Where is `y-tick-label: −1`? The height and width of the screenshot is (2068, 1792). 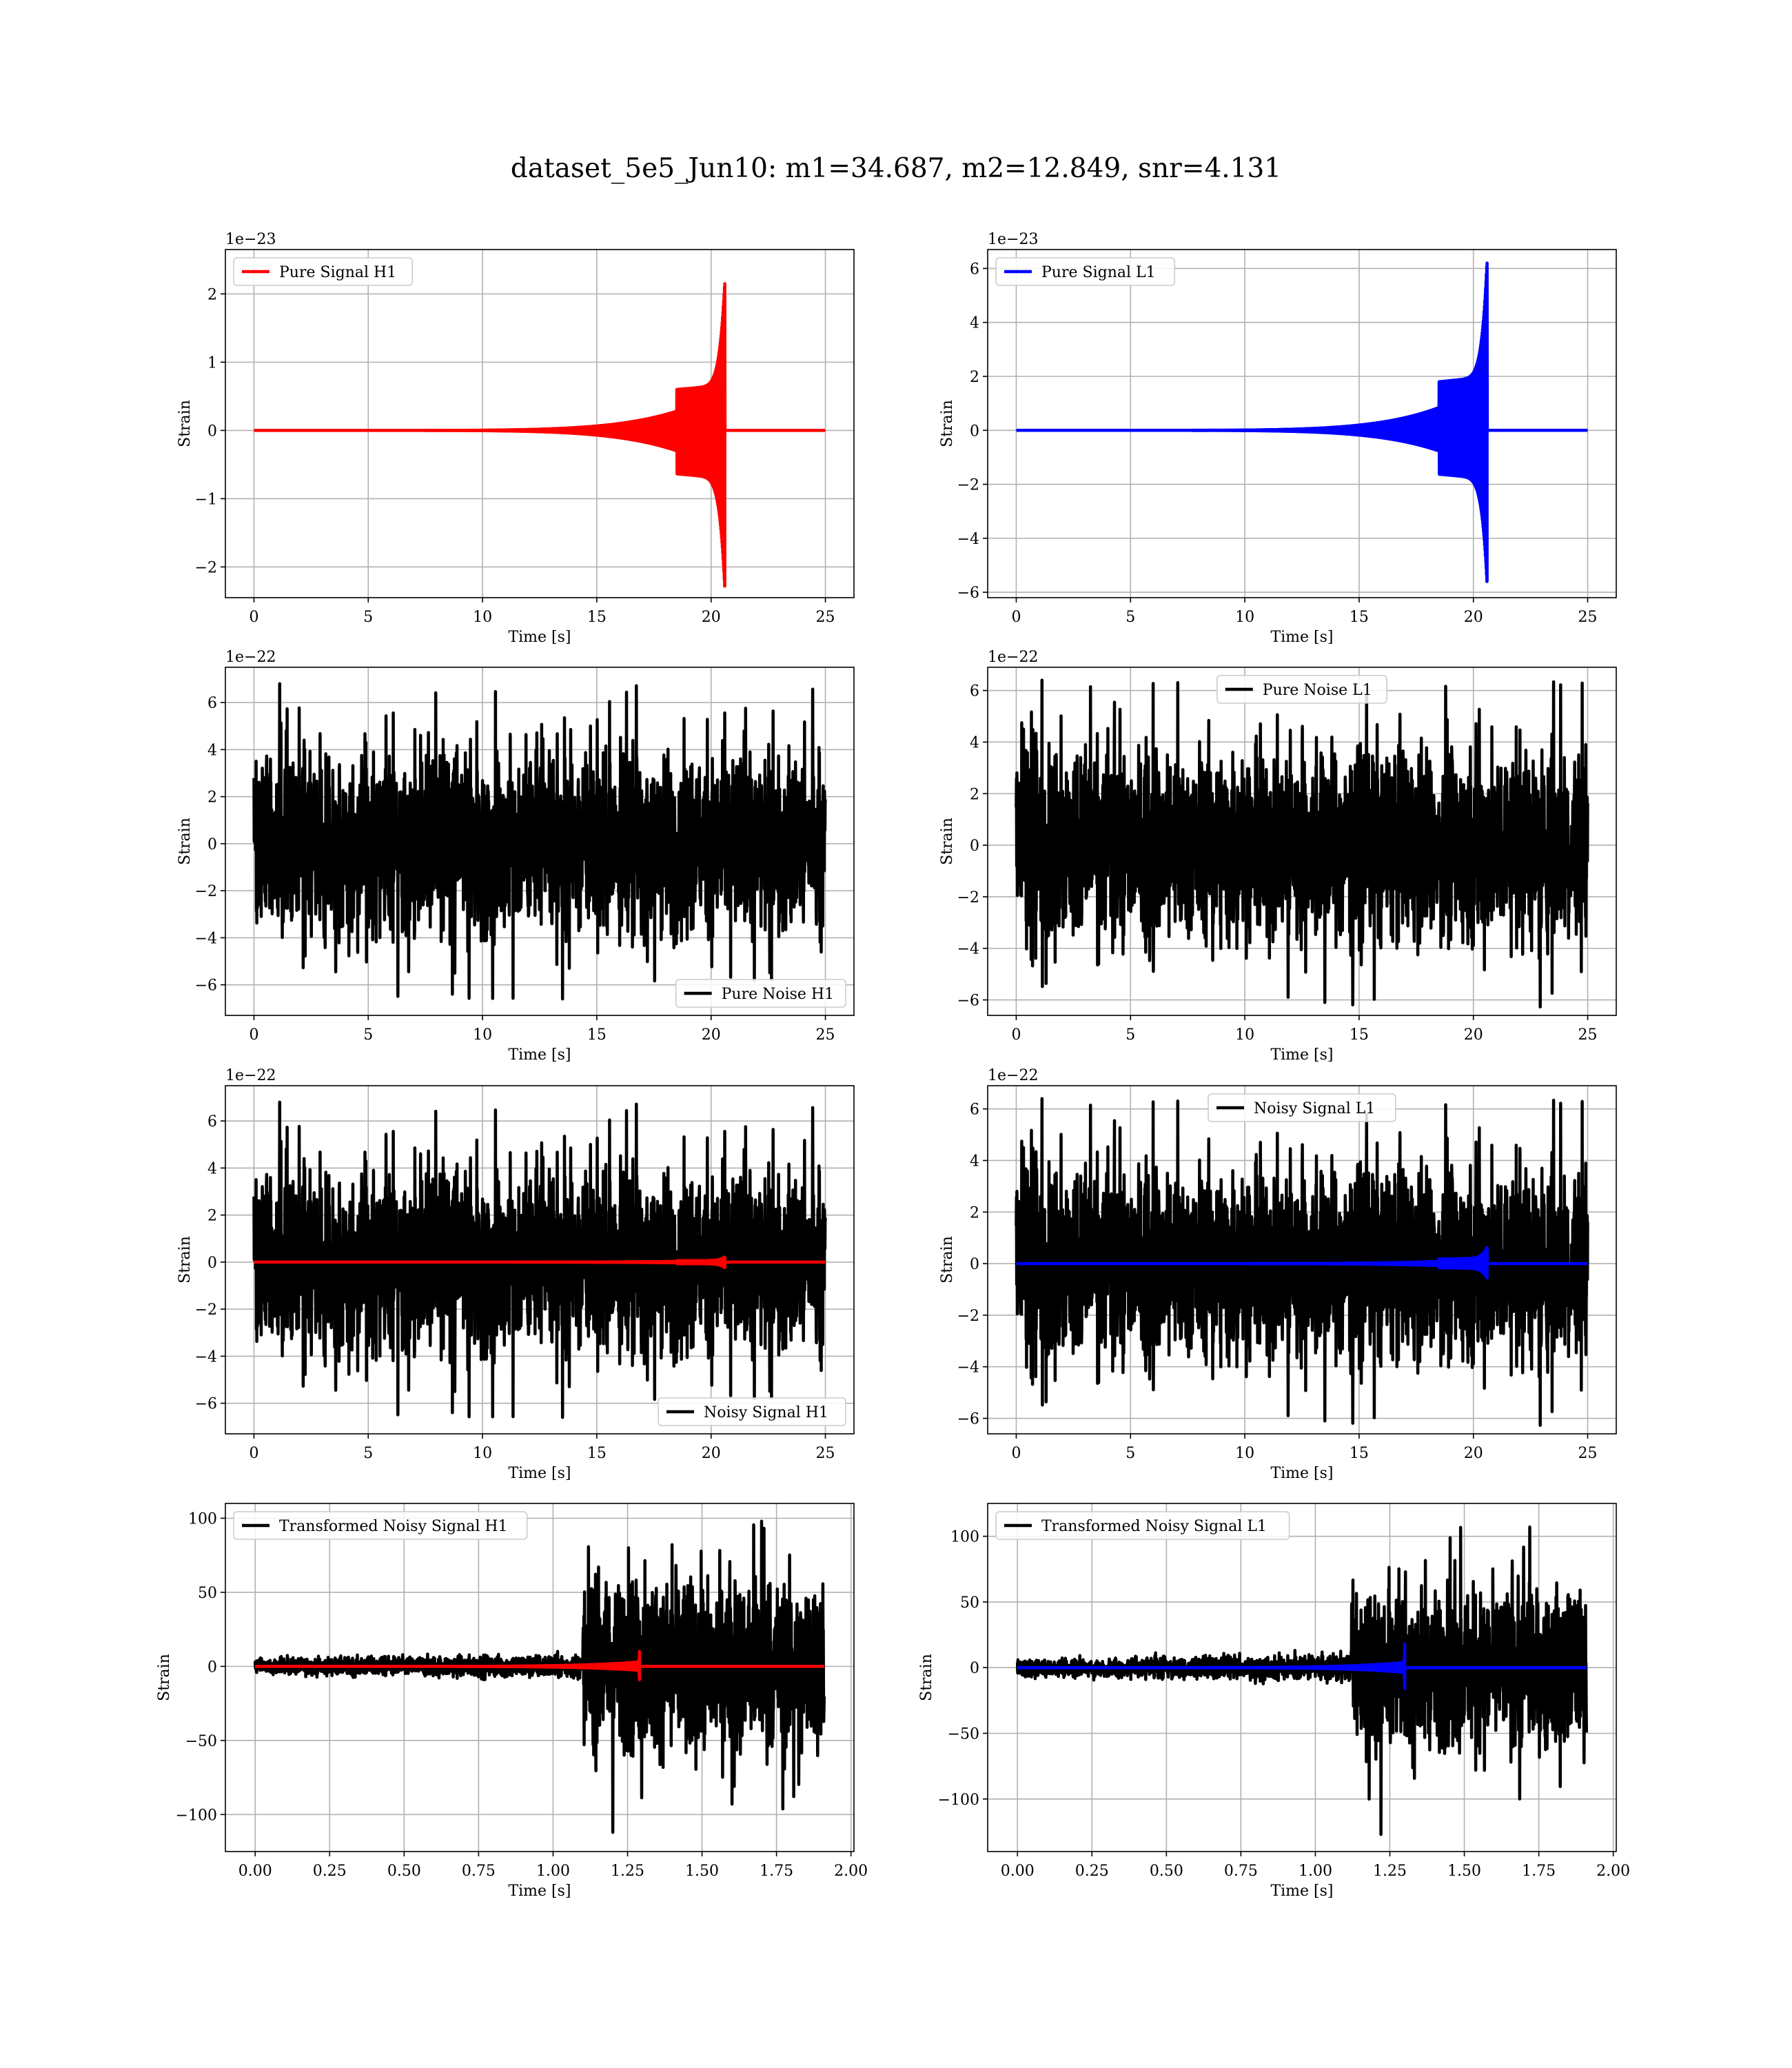 y-tick-label: −1 is located at coordinates (206, 499).